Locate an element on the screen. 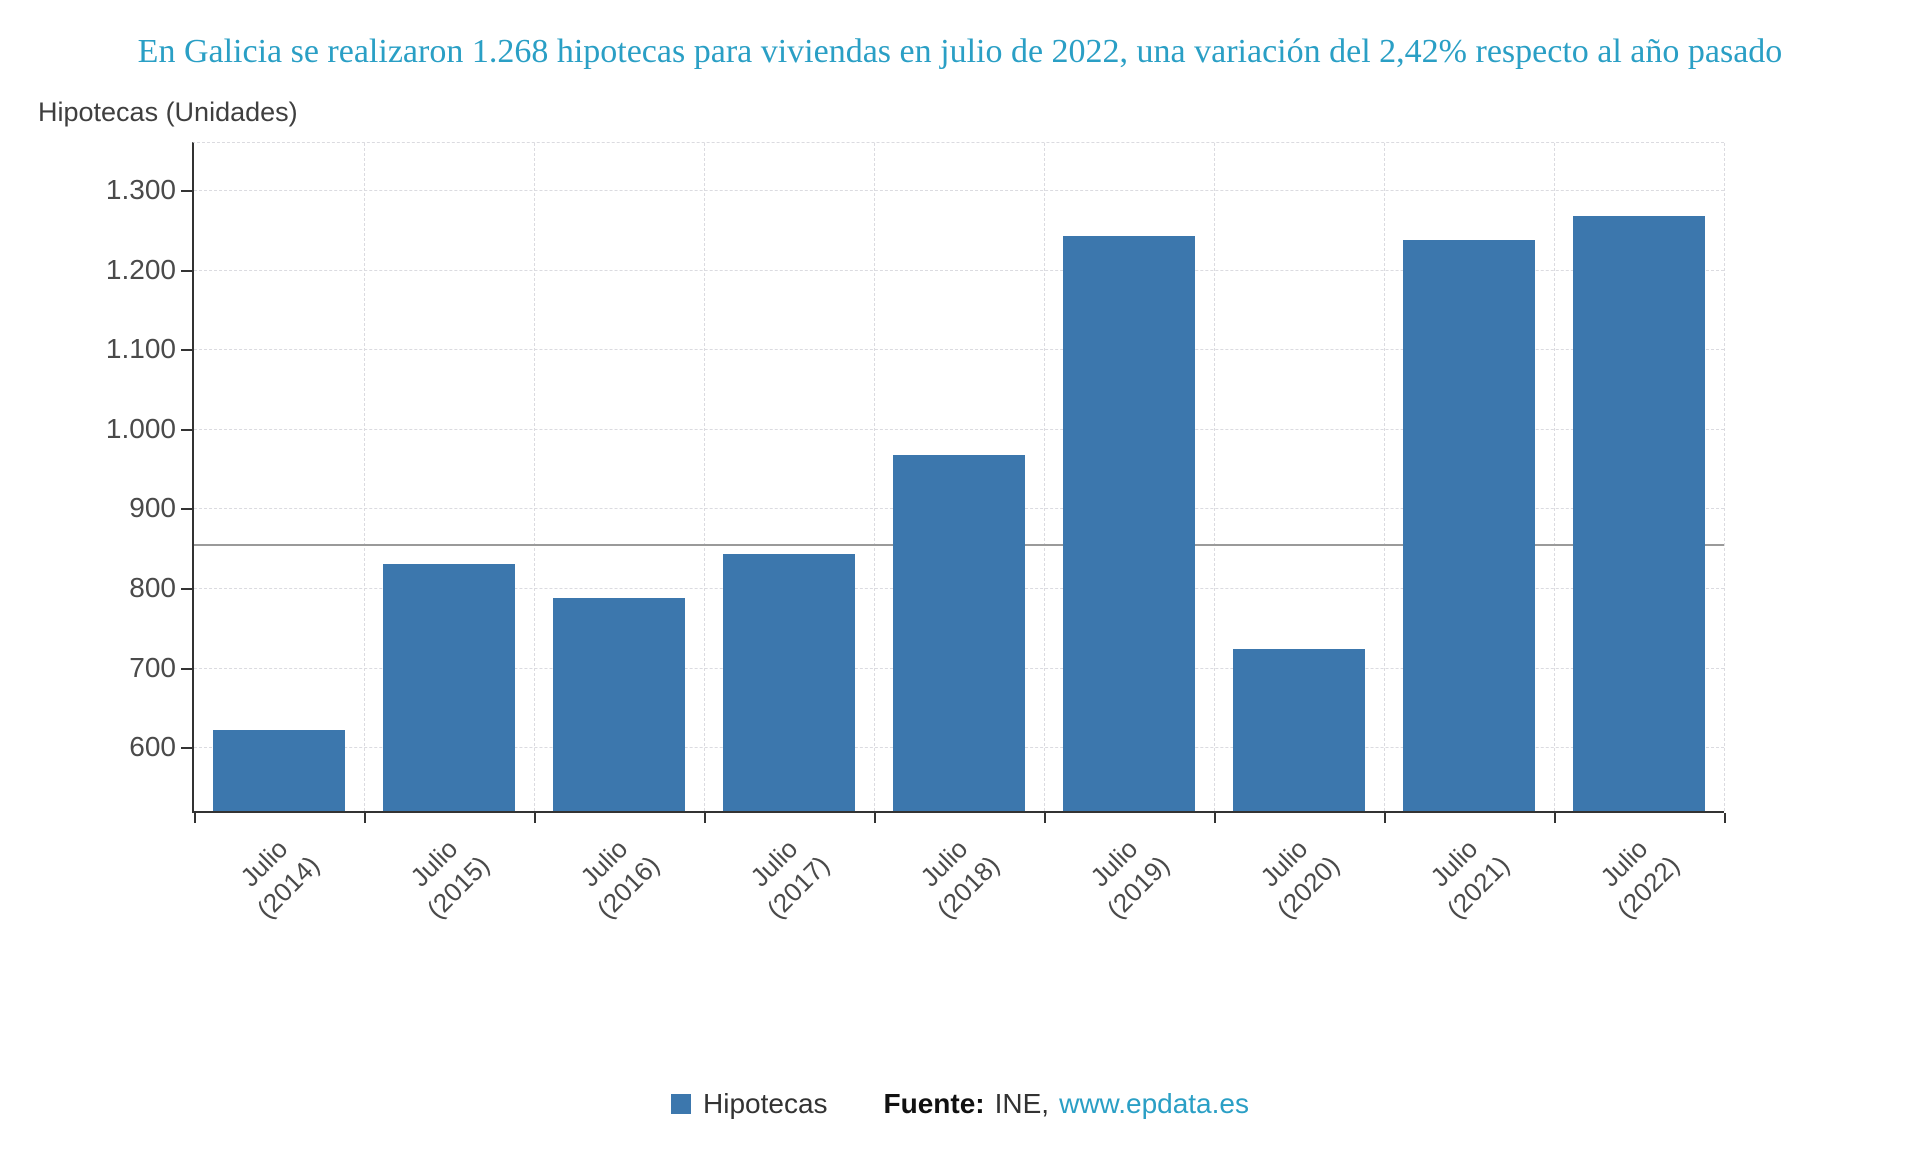 This screenshot has width=1920, height=1173. bar-julio-2015 is located at coordinates (449, 687).